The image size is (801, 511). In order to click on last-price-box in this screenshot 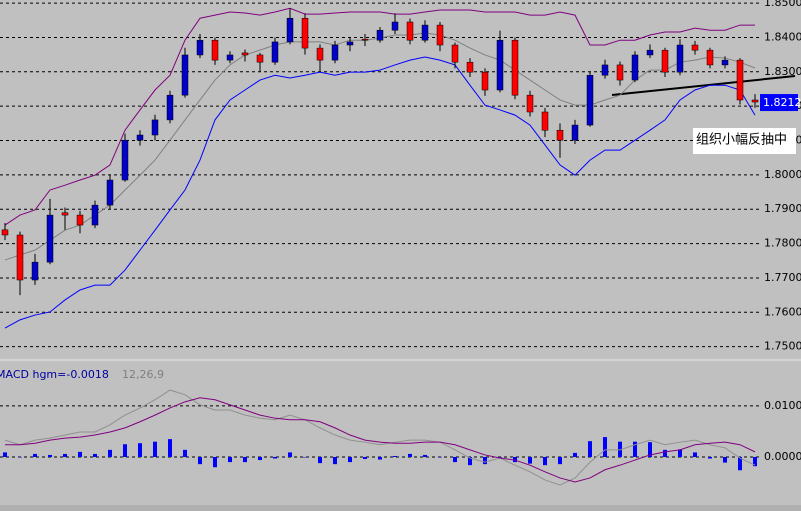, I will do `click(779, 103)`.